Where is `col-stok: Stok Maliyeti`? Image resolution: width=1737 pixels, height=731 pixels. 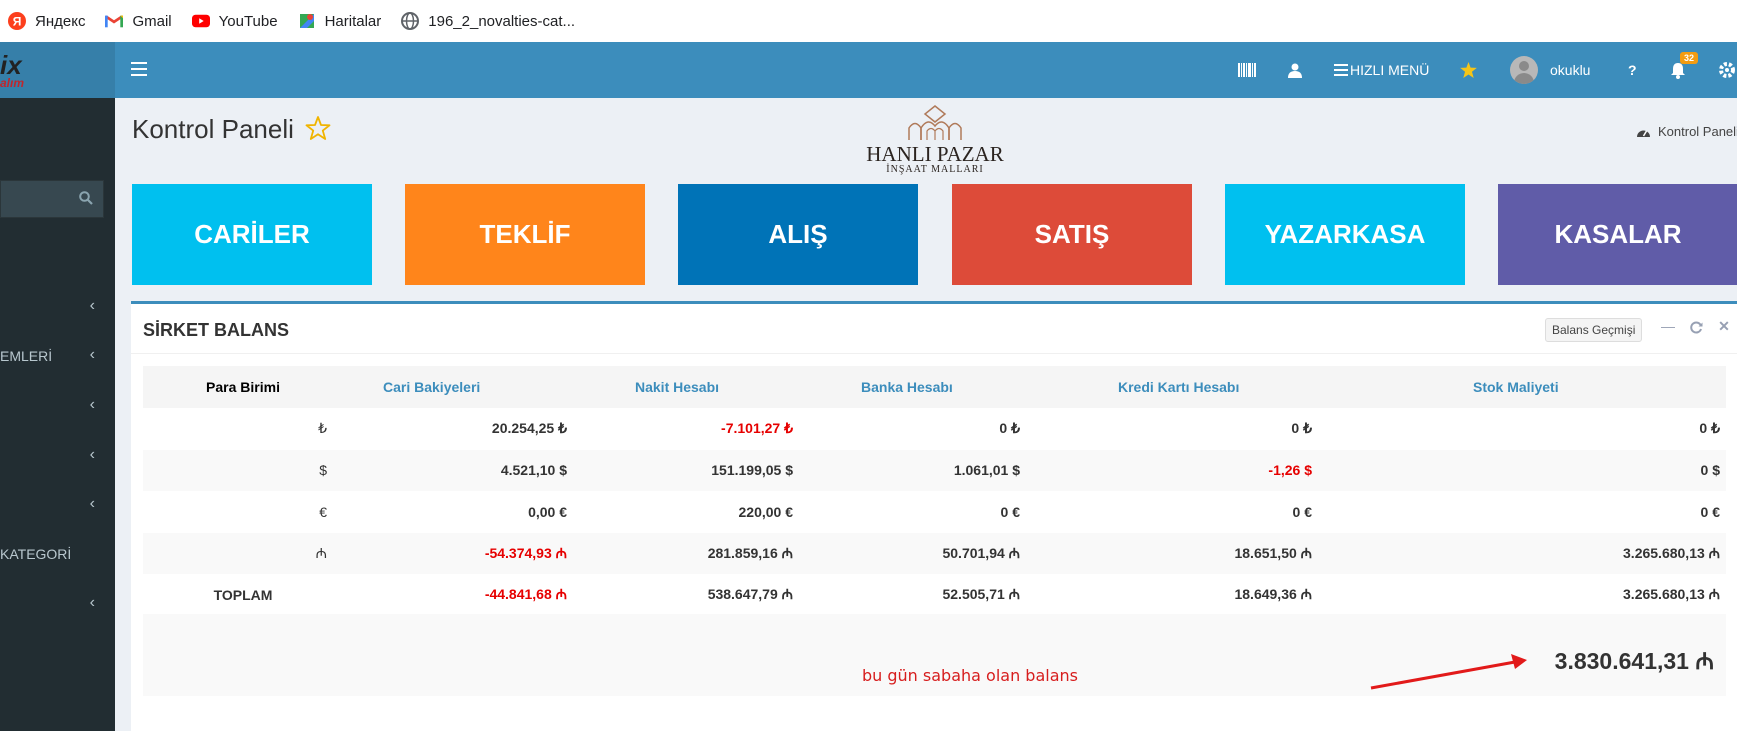 col-stok: Stok Maliyeti is located at coordinates (1516, 387).